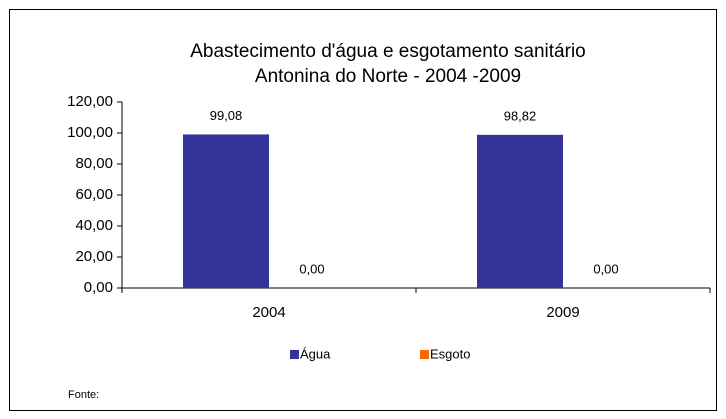 This screenshot has width=726, height=419. I want to click on y-tick-label: 60,00, so click(94, 194).